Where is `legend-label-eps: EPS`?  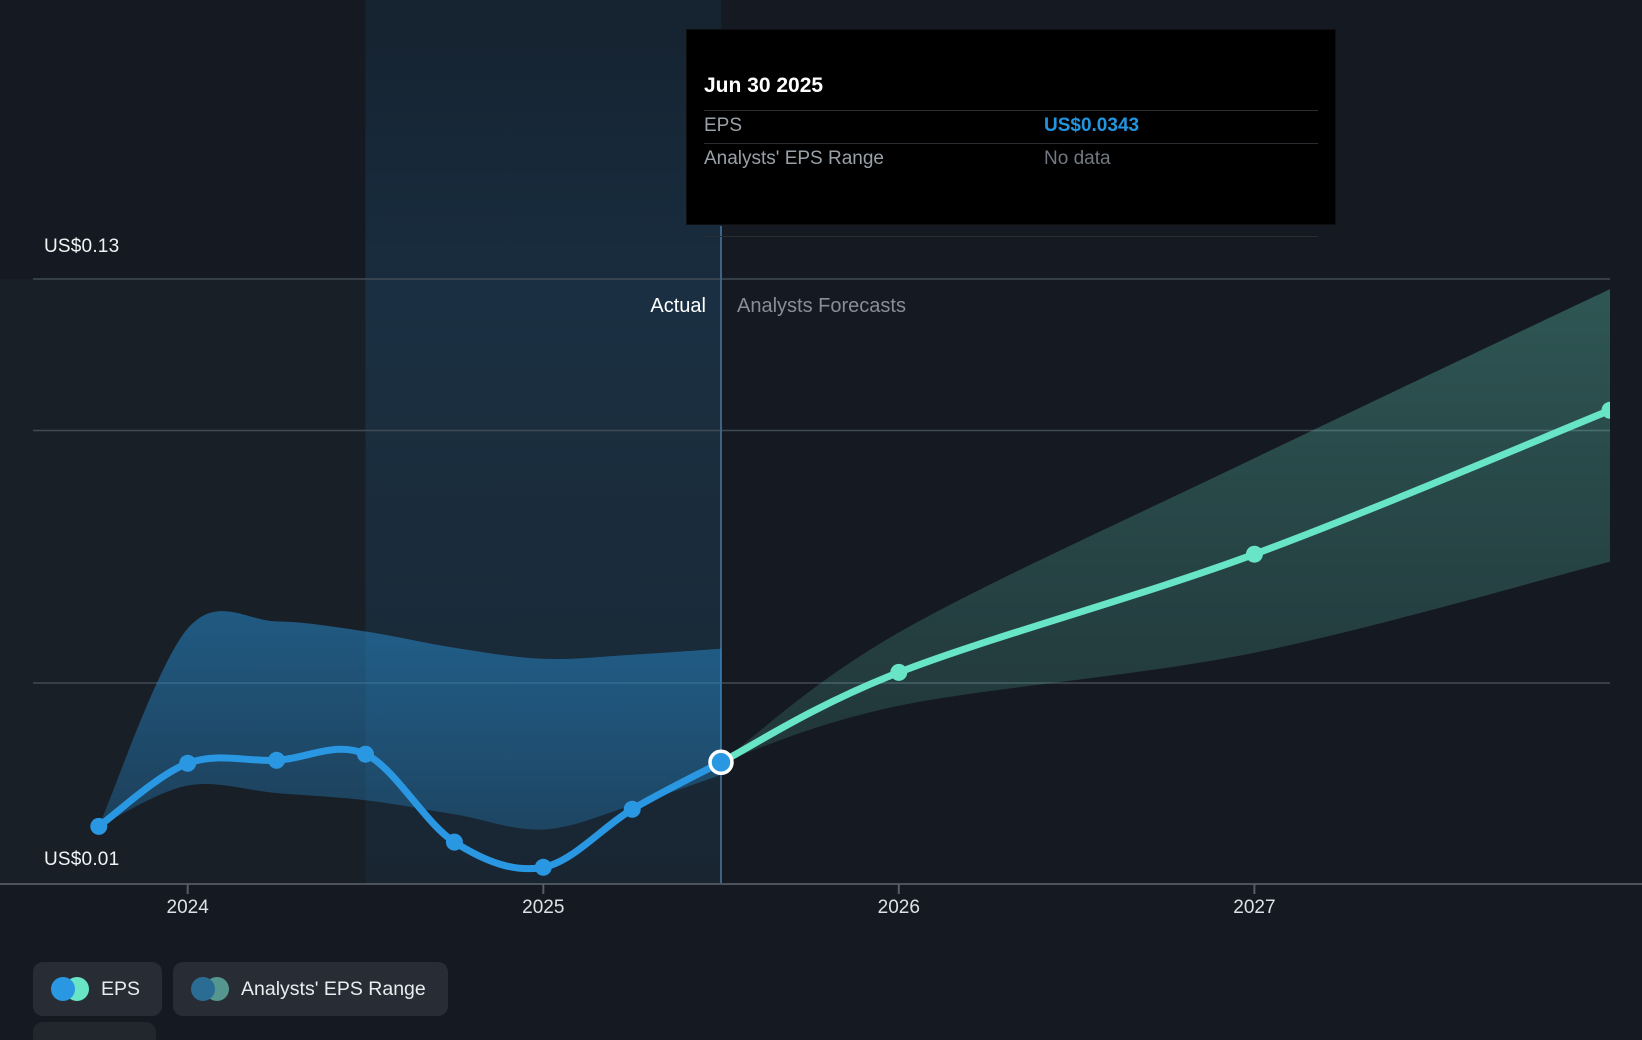
legend-label-eps: EPS is located at coordinates (121, 988).